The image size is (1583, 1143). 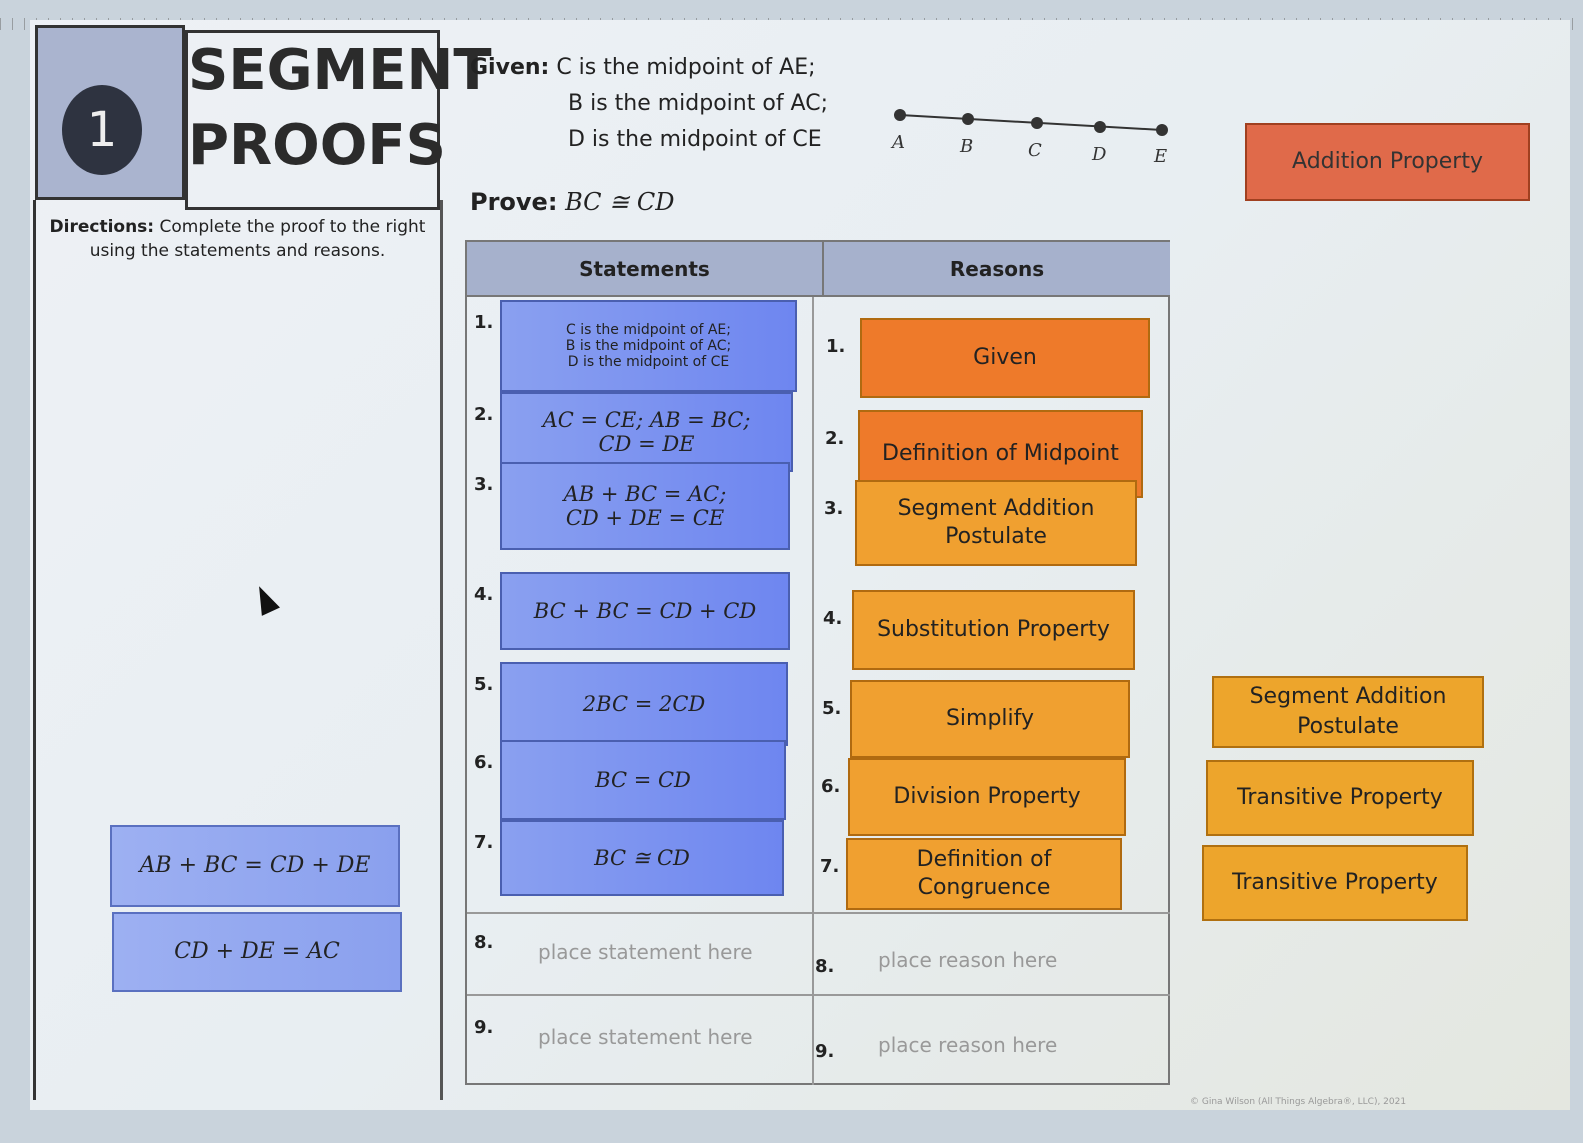 I want to click on statement-card: AB + BC = AC; CD + DE = CE, so click(x=645, y=506).